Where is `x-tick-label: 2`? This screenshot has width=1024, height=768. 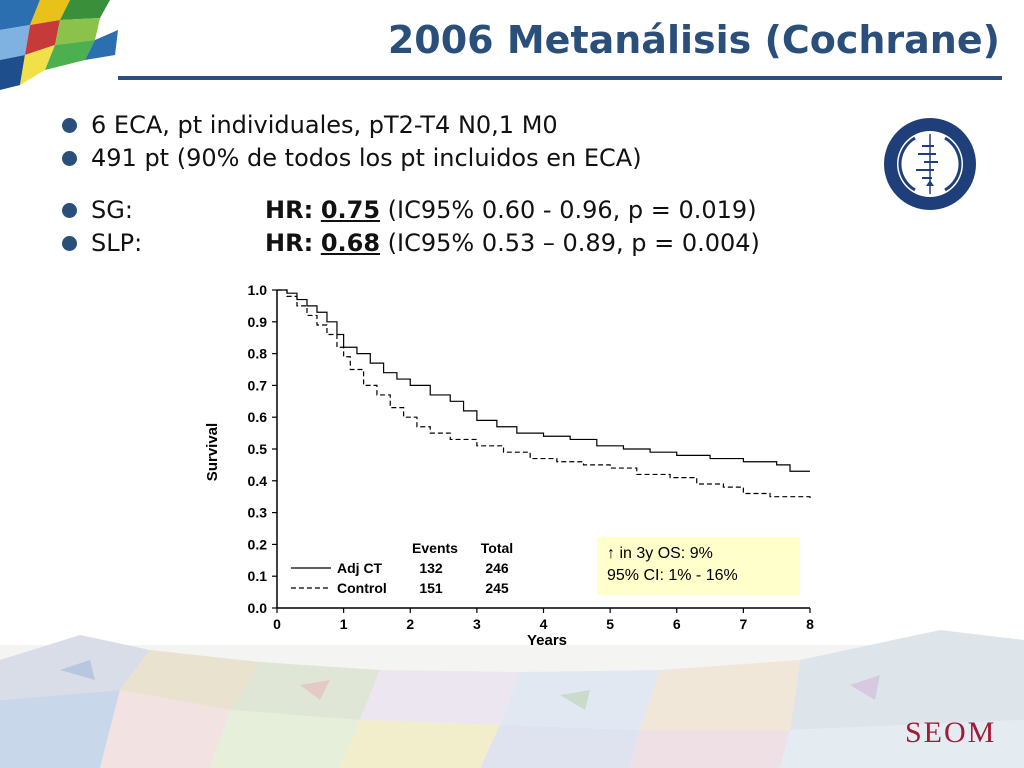
x-tick-label: 2 is located at coordinates (410, 624).